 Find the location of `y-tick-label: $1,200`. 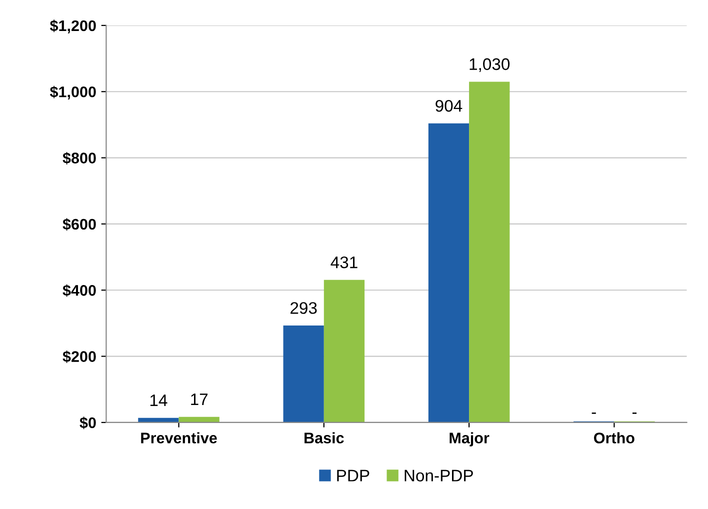

y-tick-label: $1,200 is located at coordinates (73, 27).